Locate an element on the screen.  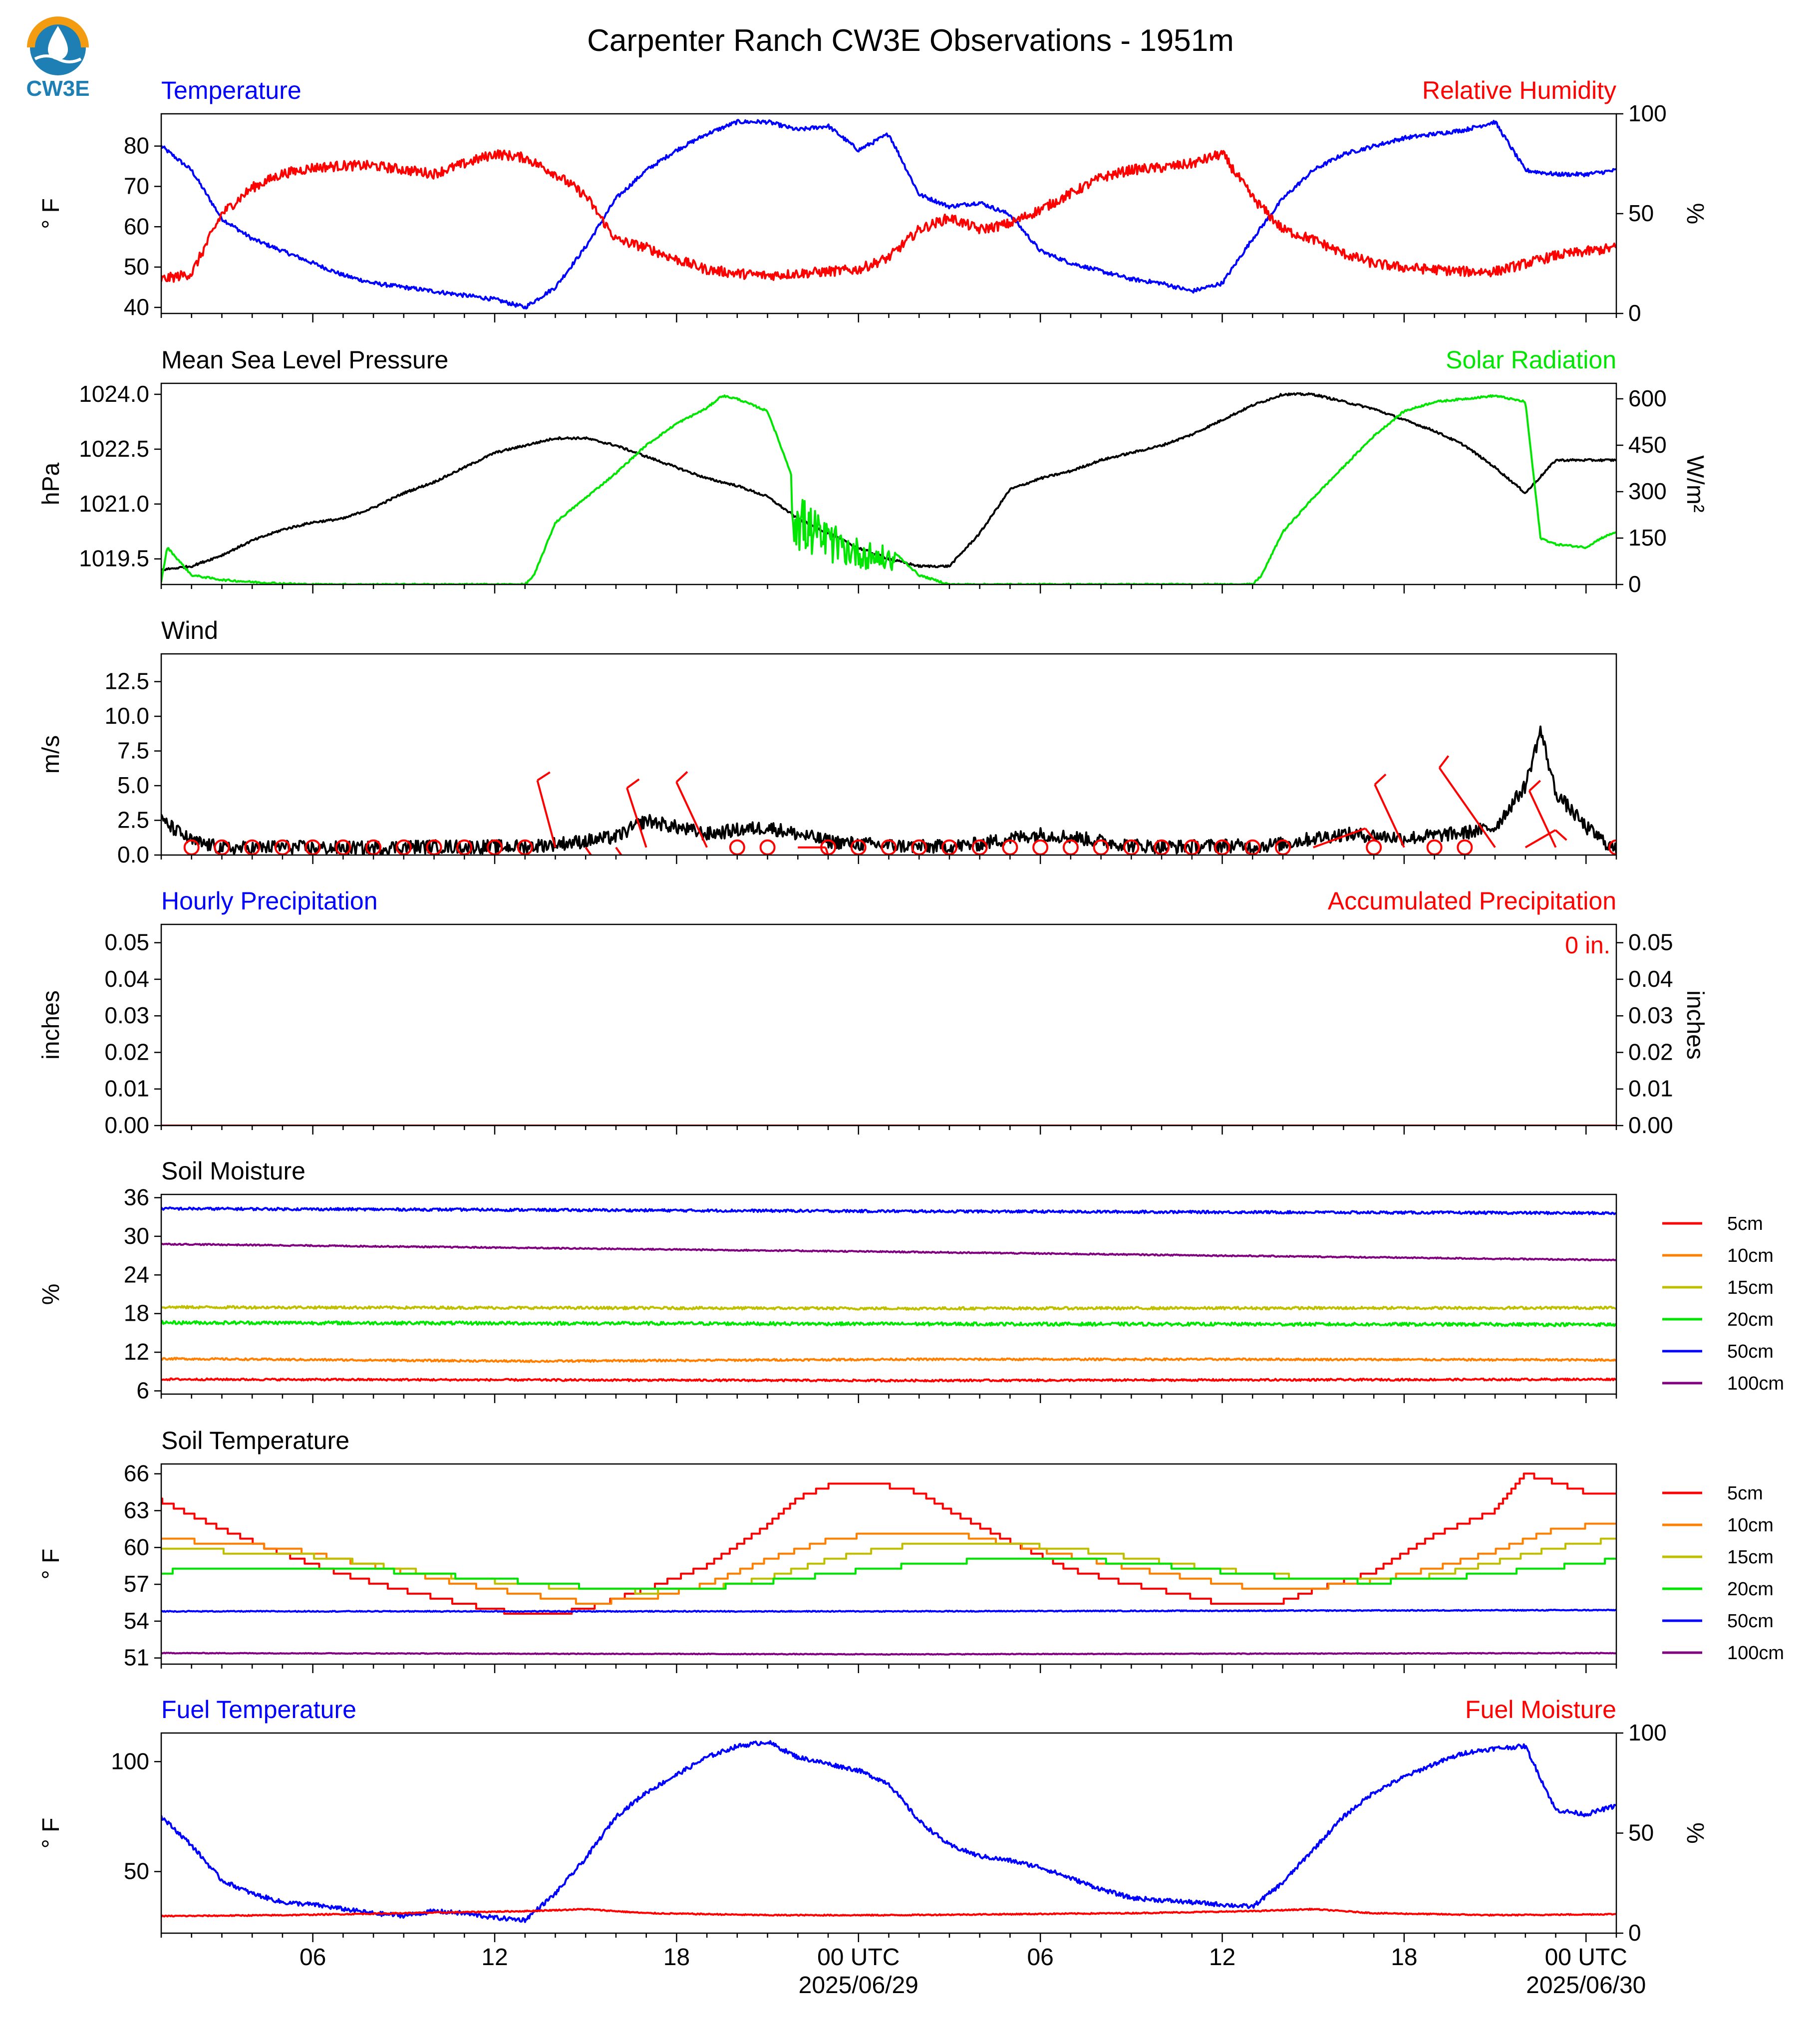
x-tick-label: 00 UTC is located at coordinates (858, 1957).